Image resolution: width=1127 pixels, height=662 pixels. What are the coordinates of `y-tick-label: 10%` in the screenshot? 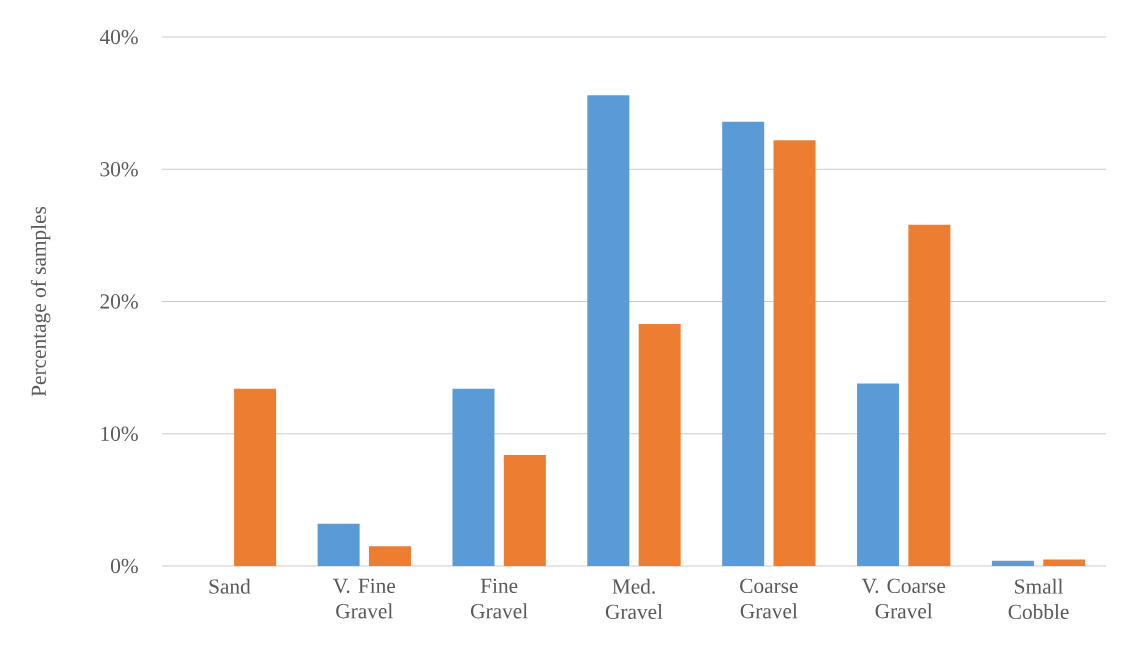 It's located at (119, 433).